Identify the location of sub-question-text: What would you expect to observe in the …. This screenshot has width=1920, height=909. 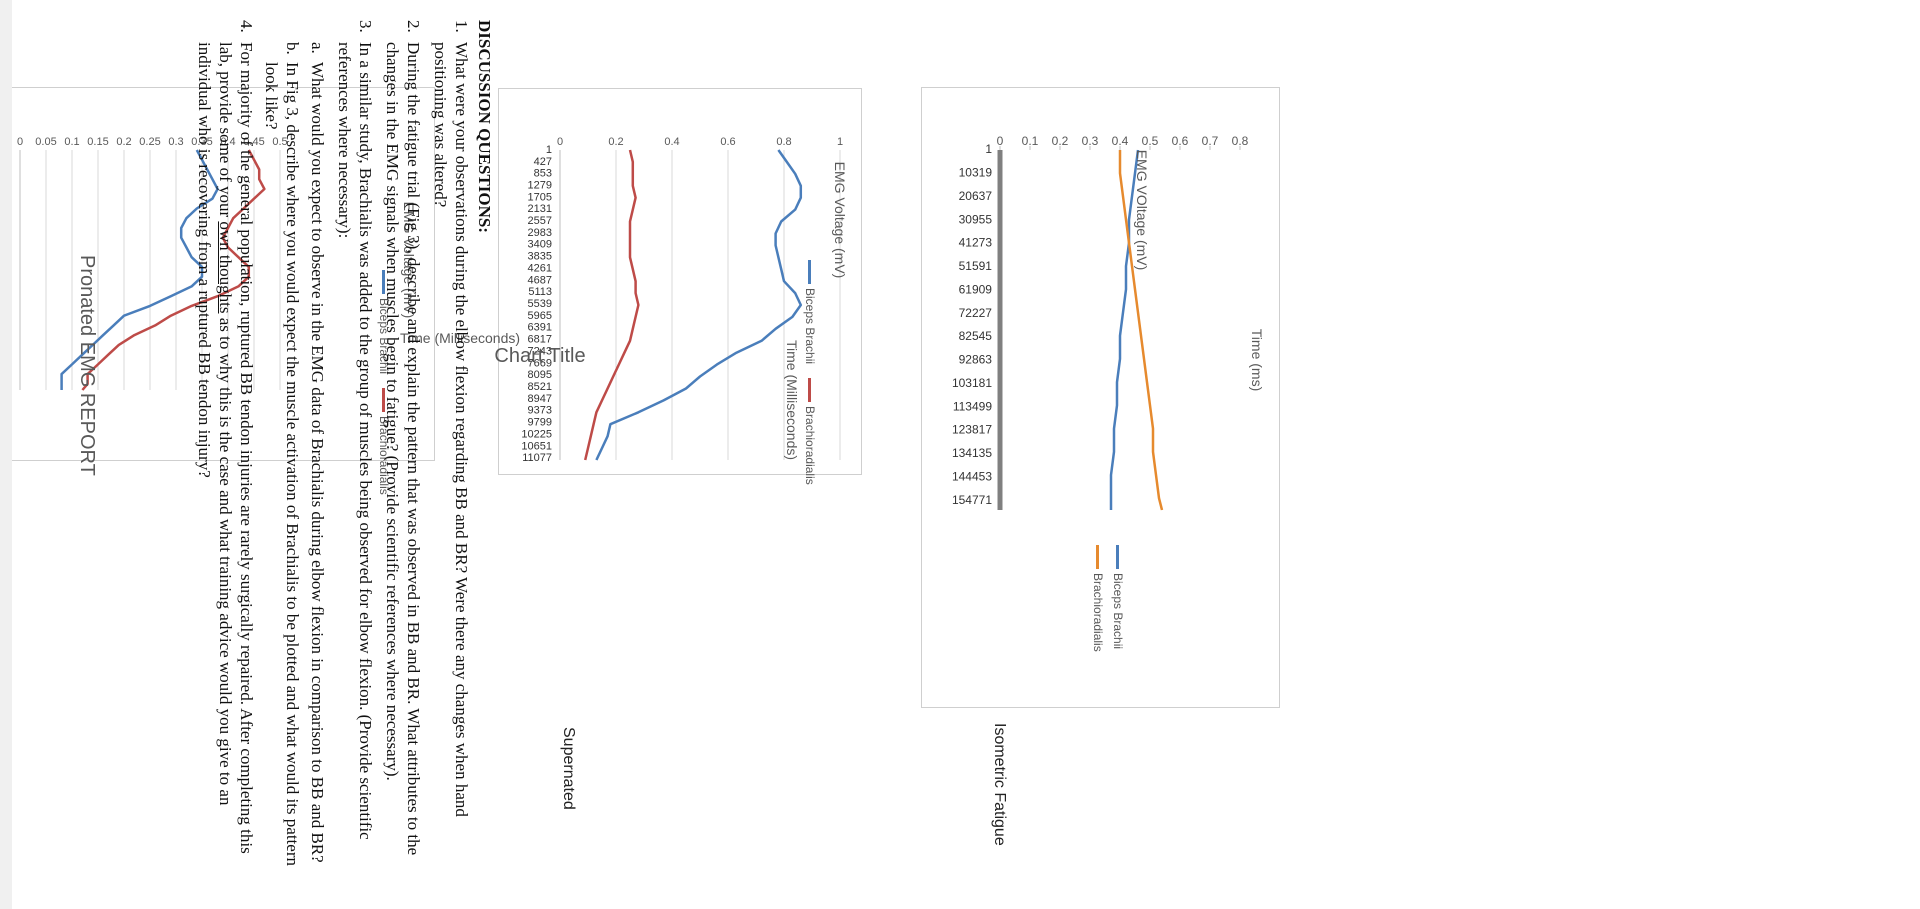
(317, 462).